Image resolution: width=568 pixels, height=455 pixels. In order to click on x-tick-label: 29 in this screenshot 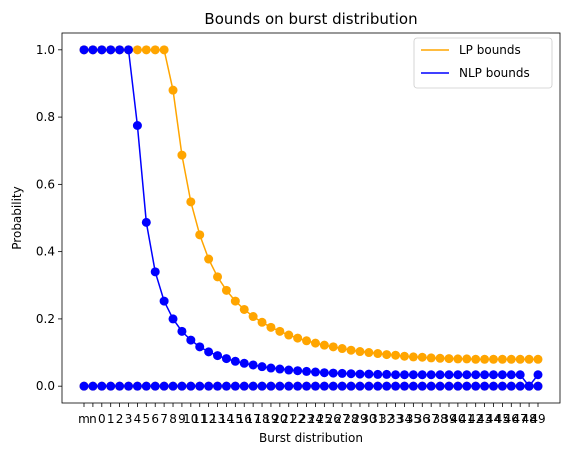, I will do `click(359, 419)`.